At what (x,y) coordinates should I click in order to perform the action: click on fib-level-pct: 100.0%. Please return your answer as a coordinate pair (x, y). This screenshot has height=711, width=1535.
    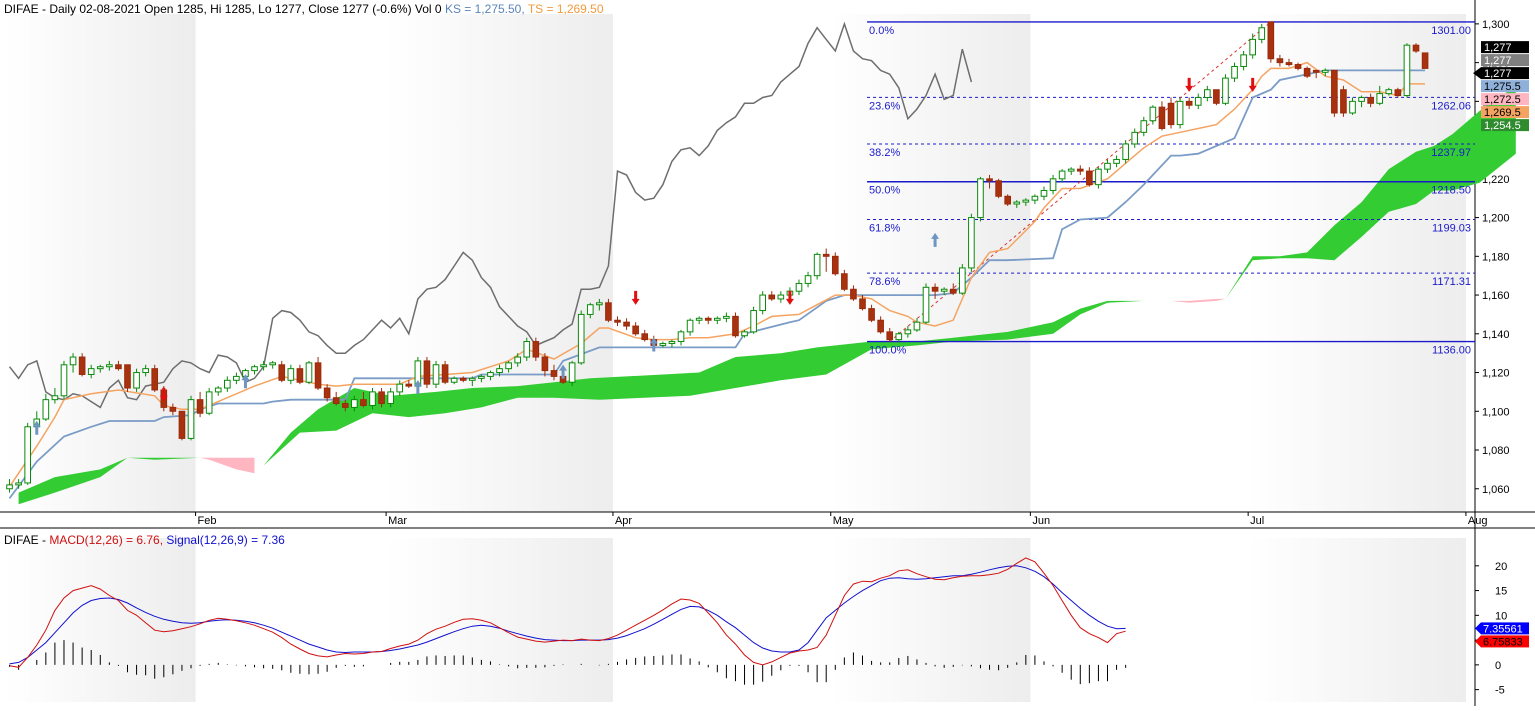
    Looking at the image, I should click on (888, 351).